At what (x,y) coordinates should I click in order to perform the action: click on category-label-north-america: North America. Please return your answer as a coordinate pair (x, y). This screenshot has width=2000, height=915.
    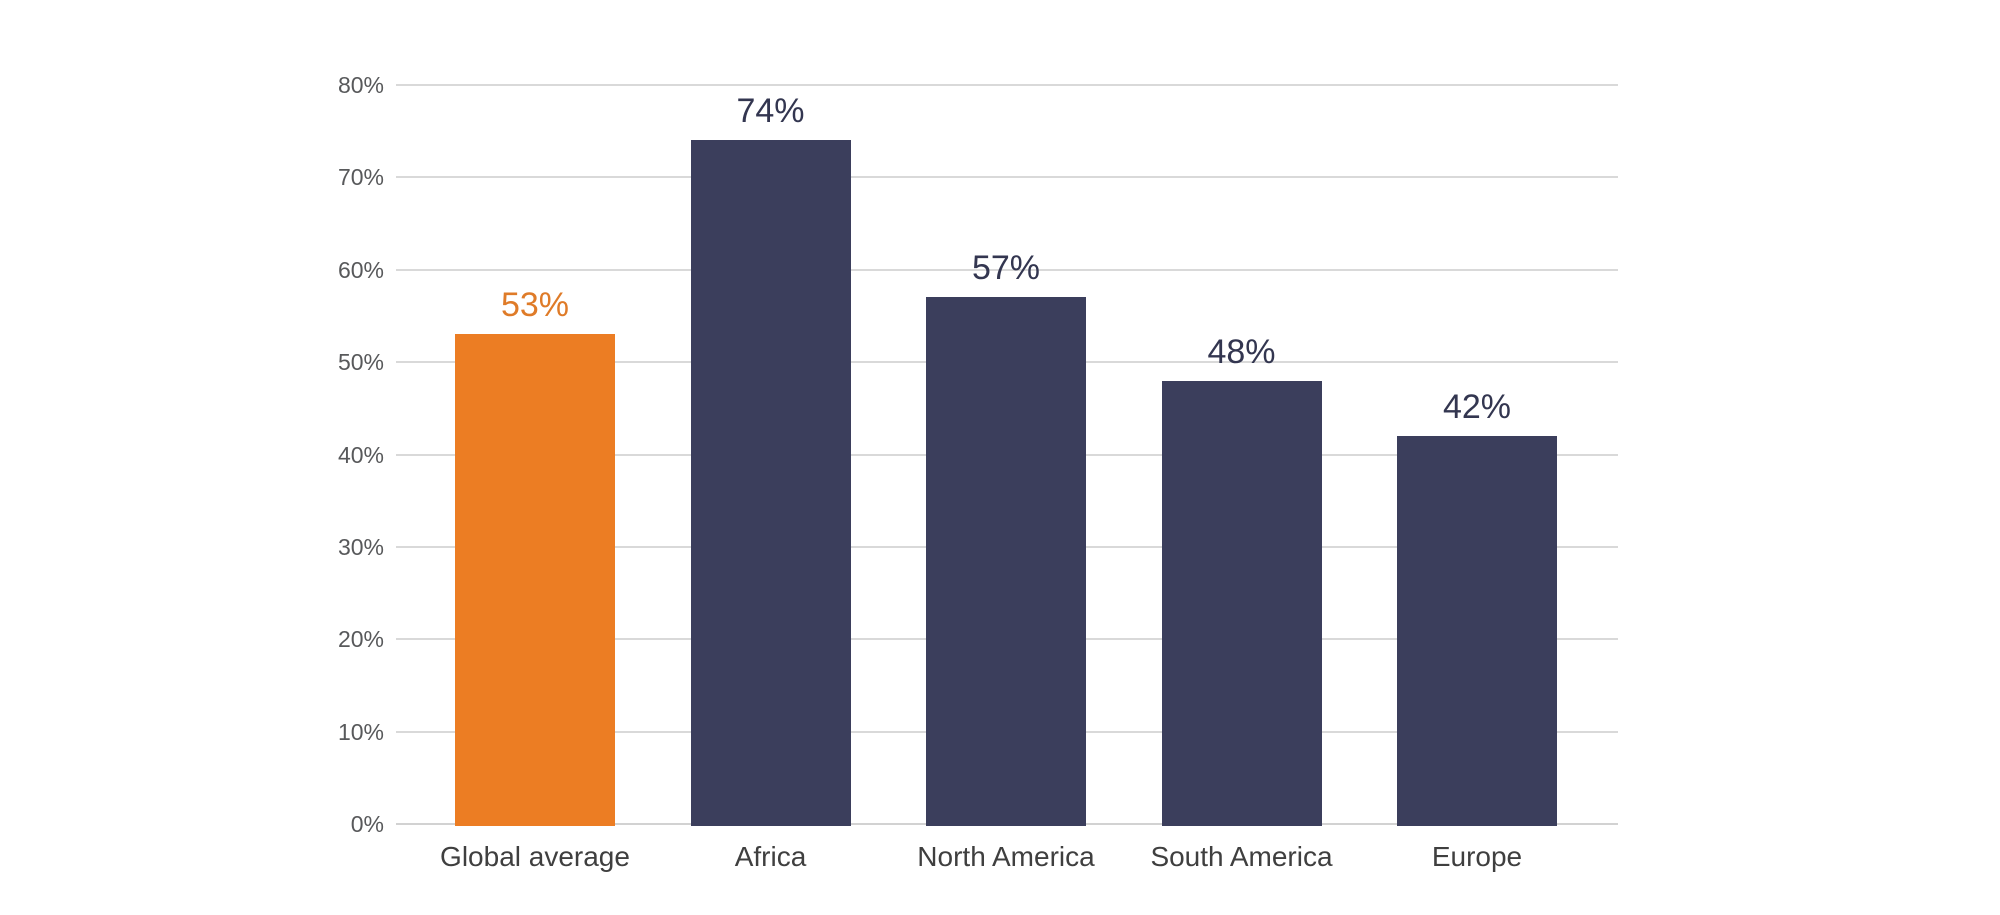
    Looking at the image, I should click on (1006, 856).